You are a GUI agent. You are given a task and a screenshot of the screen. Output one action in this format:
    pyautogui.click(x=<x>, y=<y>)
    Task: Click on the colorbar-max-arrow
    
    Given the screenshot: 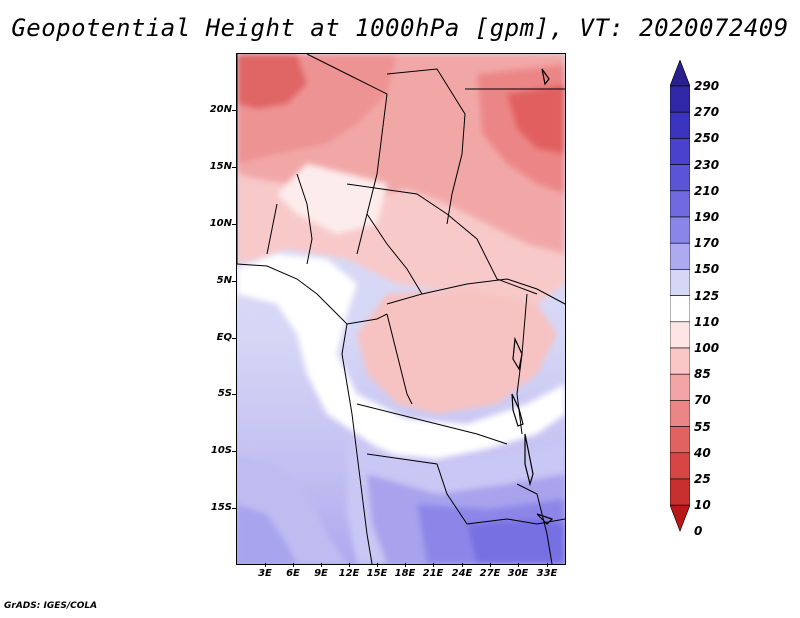 What is the action you would take?
    pyautogui.click(x=680, y=73)
    